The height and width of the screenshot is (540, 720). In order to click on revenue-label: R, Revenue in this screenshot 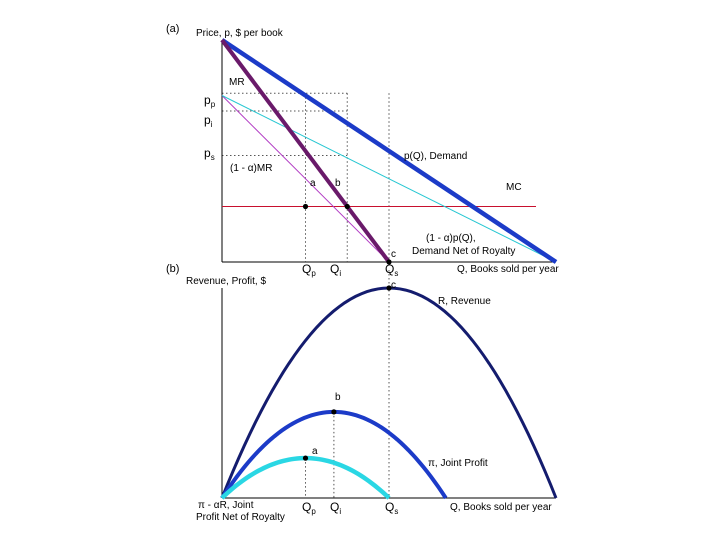, I will do `click(464, 301)`.